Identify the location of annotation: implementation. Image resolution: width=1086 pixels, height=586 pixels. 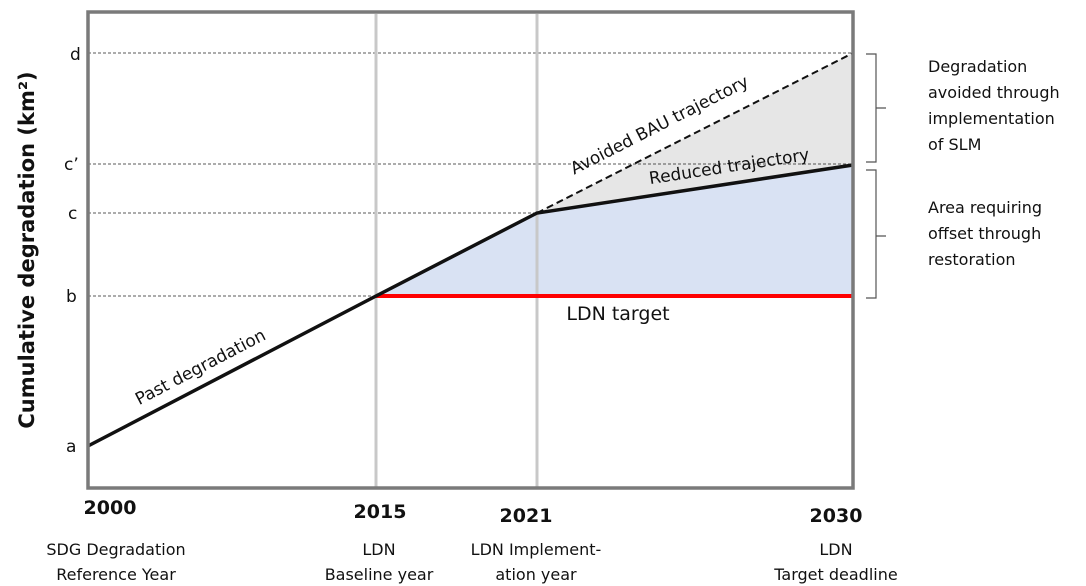
(991, 118).